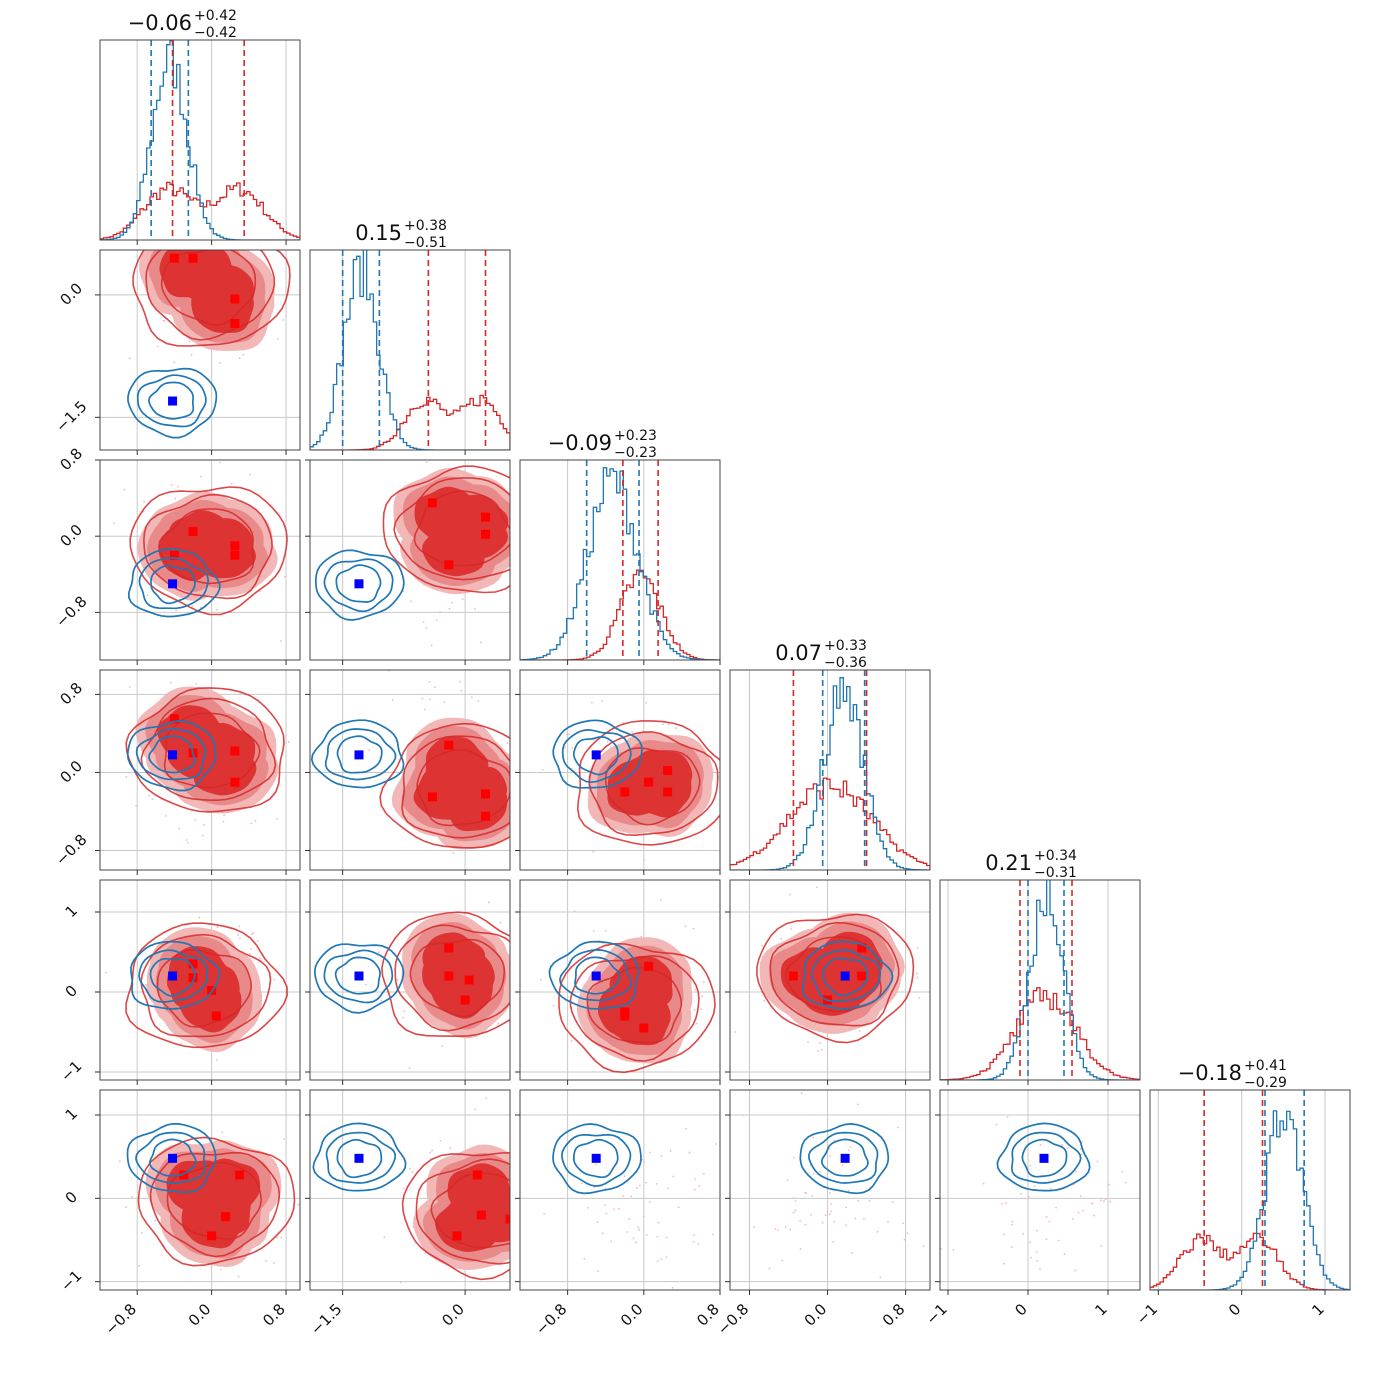  I want to click on marker-b, so click(359, 755).